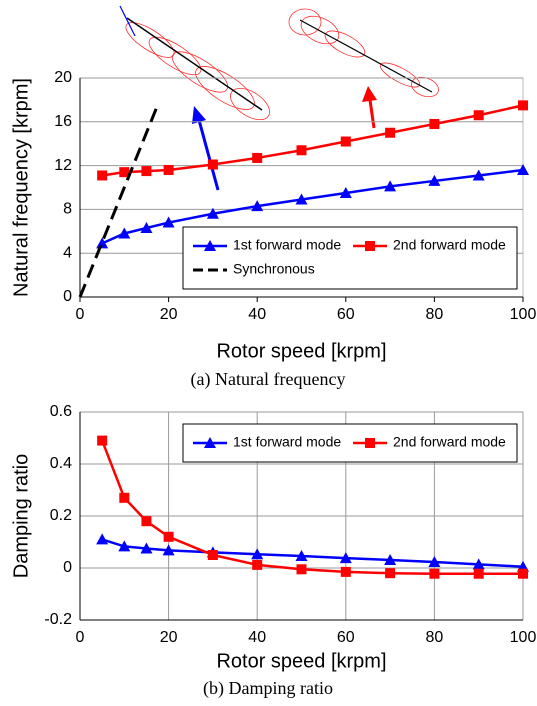 This screenshot has height=706, width=537. I want to click on arrows, so click(284, 138).